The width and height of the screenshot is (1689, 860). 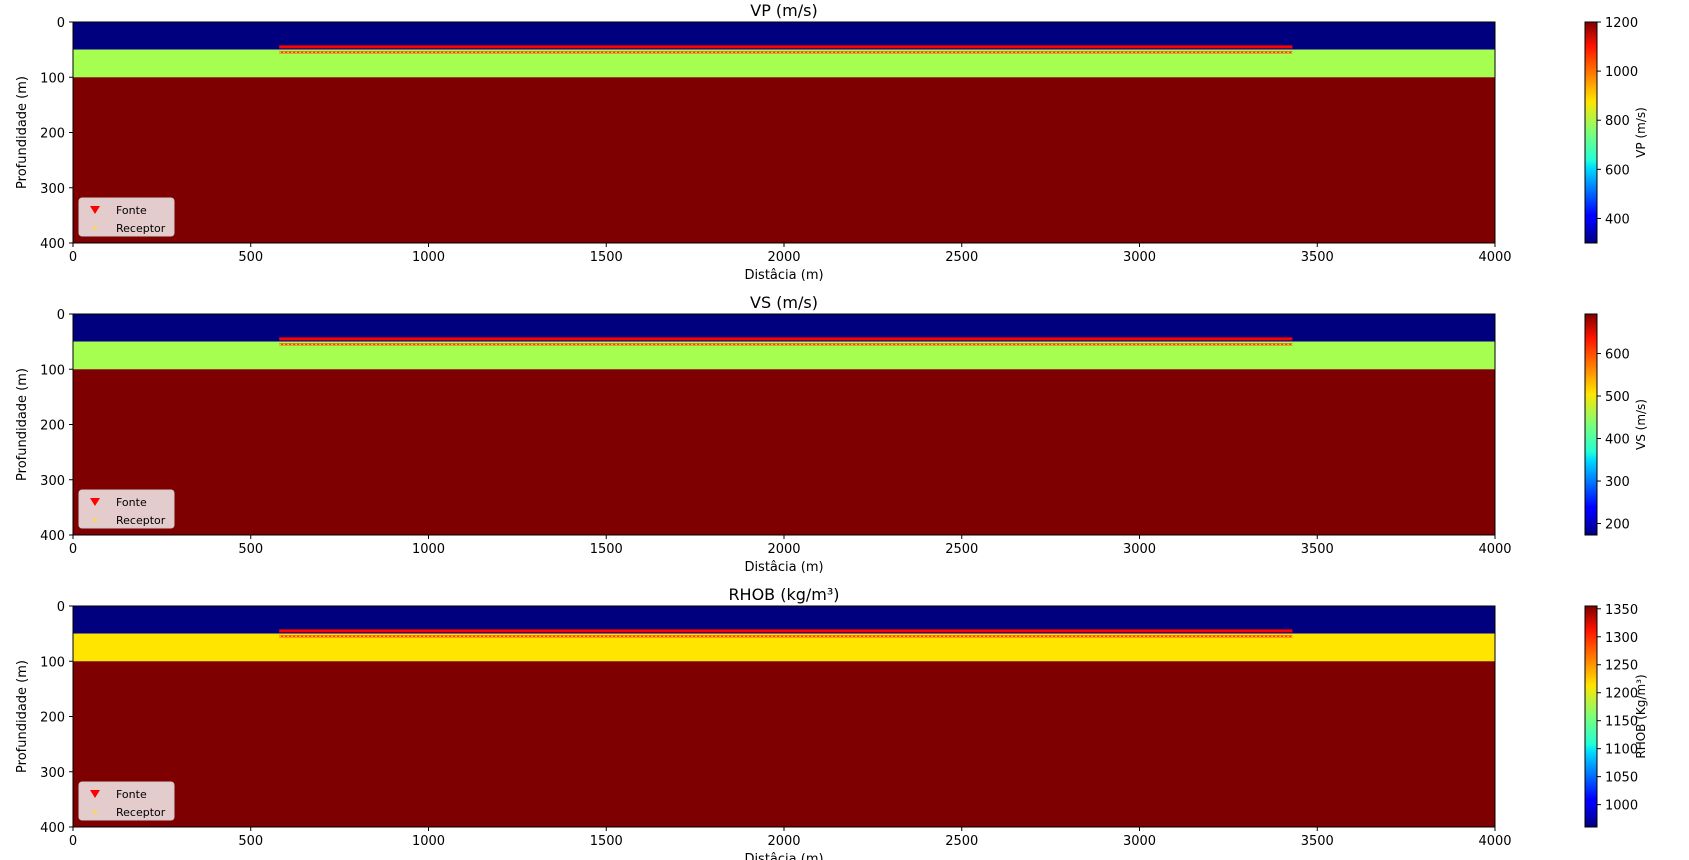 What do you see at coordinates (783, 594) in the screenshot?
I see `chart-title: RHOB (kg/m³)` at bounding box center [783, 594].